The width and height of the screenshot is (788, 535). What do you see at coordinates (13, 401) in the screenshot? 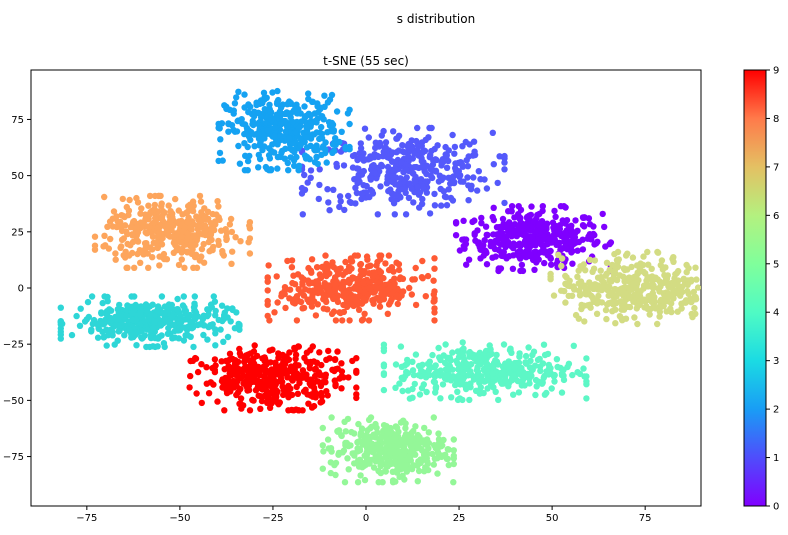
I see `y-tick-label: −50` at bounding box center [13, 401].